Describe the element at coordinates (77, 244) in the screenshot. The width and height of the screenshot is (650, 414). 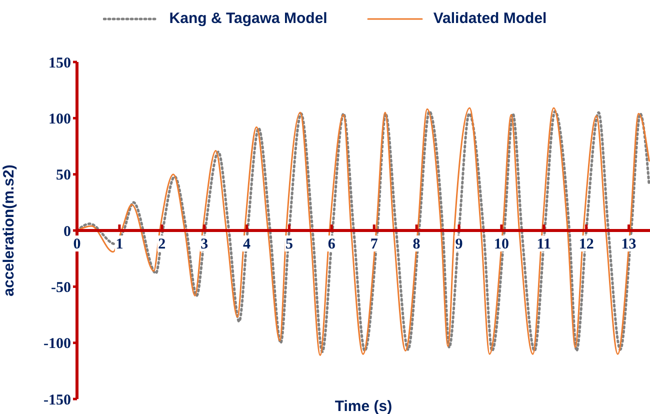
I see `x-tick-label: 0` at that location.